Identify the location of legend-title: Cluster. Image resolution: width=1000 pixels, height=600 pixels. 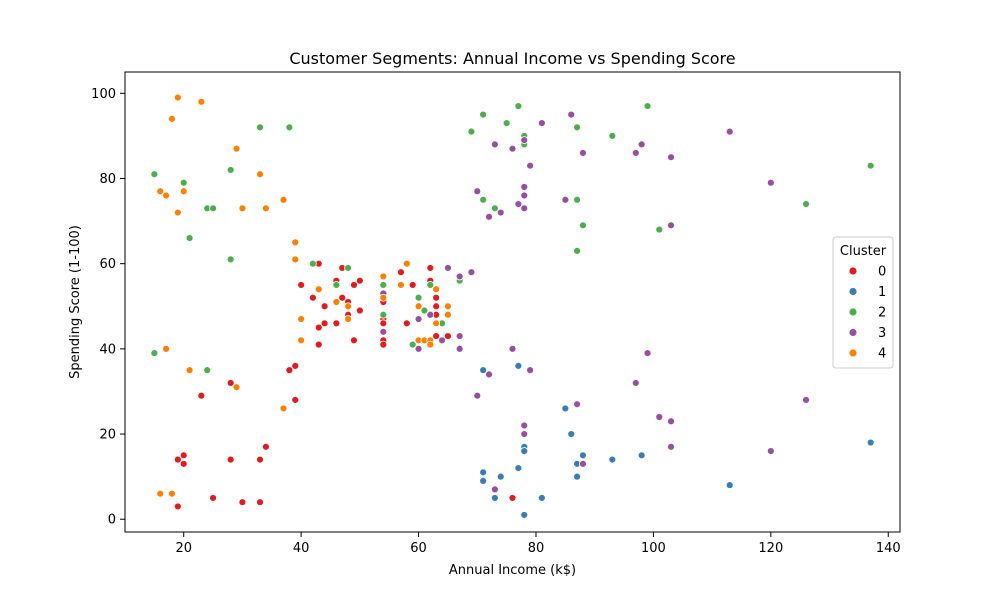
(863, 251).